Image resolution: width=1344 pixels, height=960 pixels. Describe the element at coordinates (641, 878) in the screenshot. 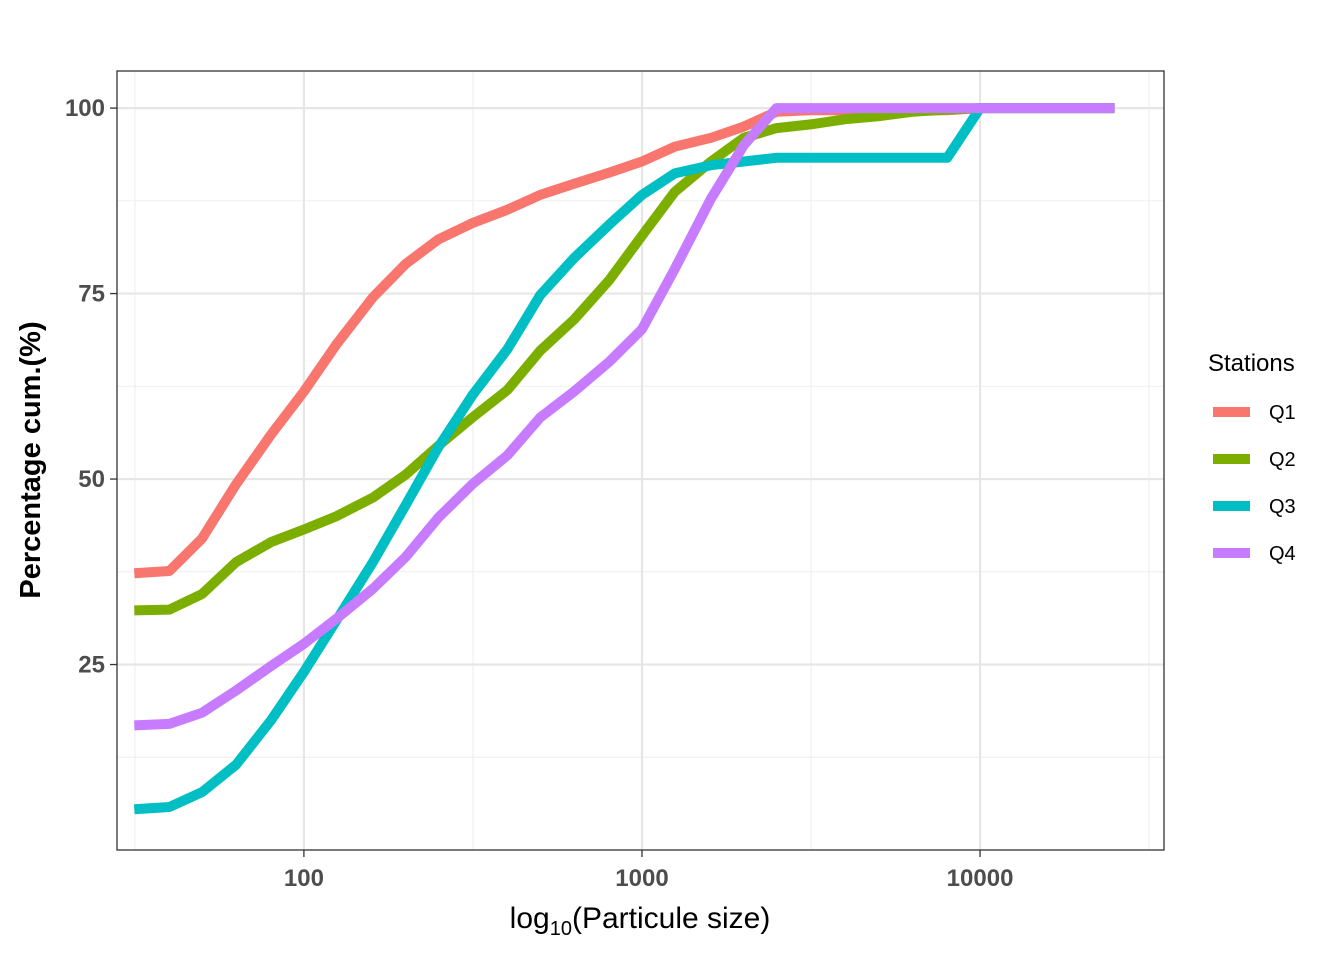

I see `x-tick-label: 1000` at that location.